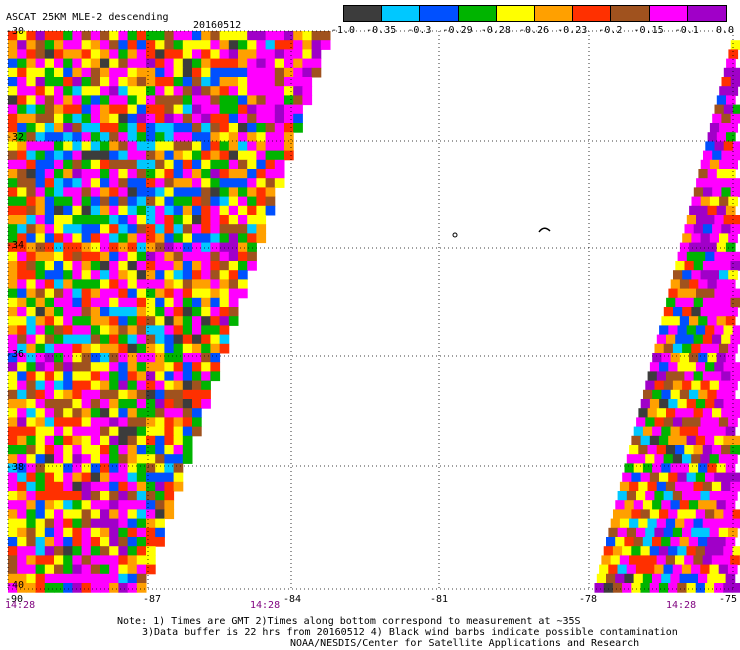 This screenshot has width=740, height=650. What do you see at coordinates (572, 30) in the screenshot?
I see `colorbar-tick-label: -0.23` at bounding box center [572, 30].